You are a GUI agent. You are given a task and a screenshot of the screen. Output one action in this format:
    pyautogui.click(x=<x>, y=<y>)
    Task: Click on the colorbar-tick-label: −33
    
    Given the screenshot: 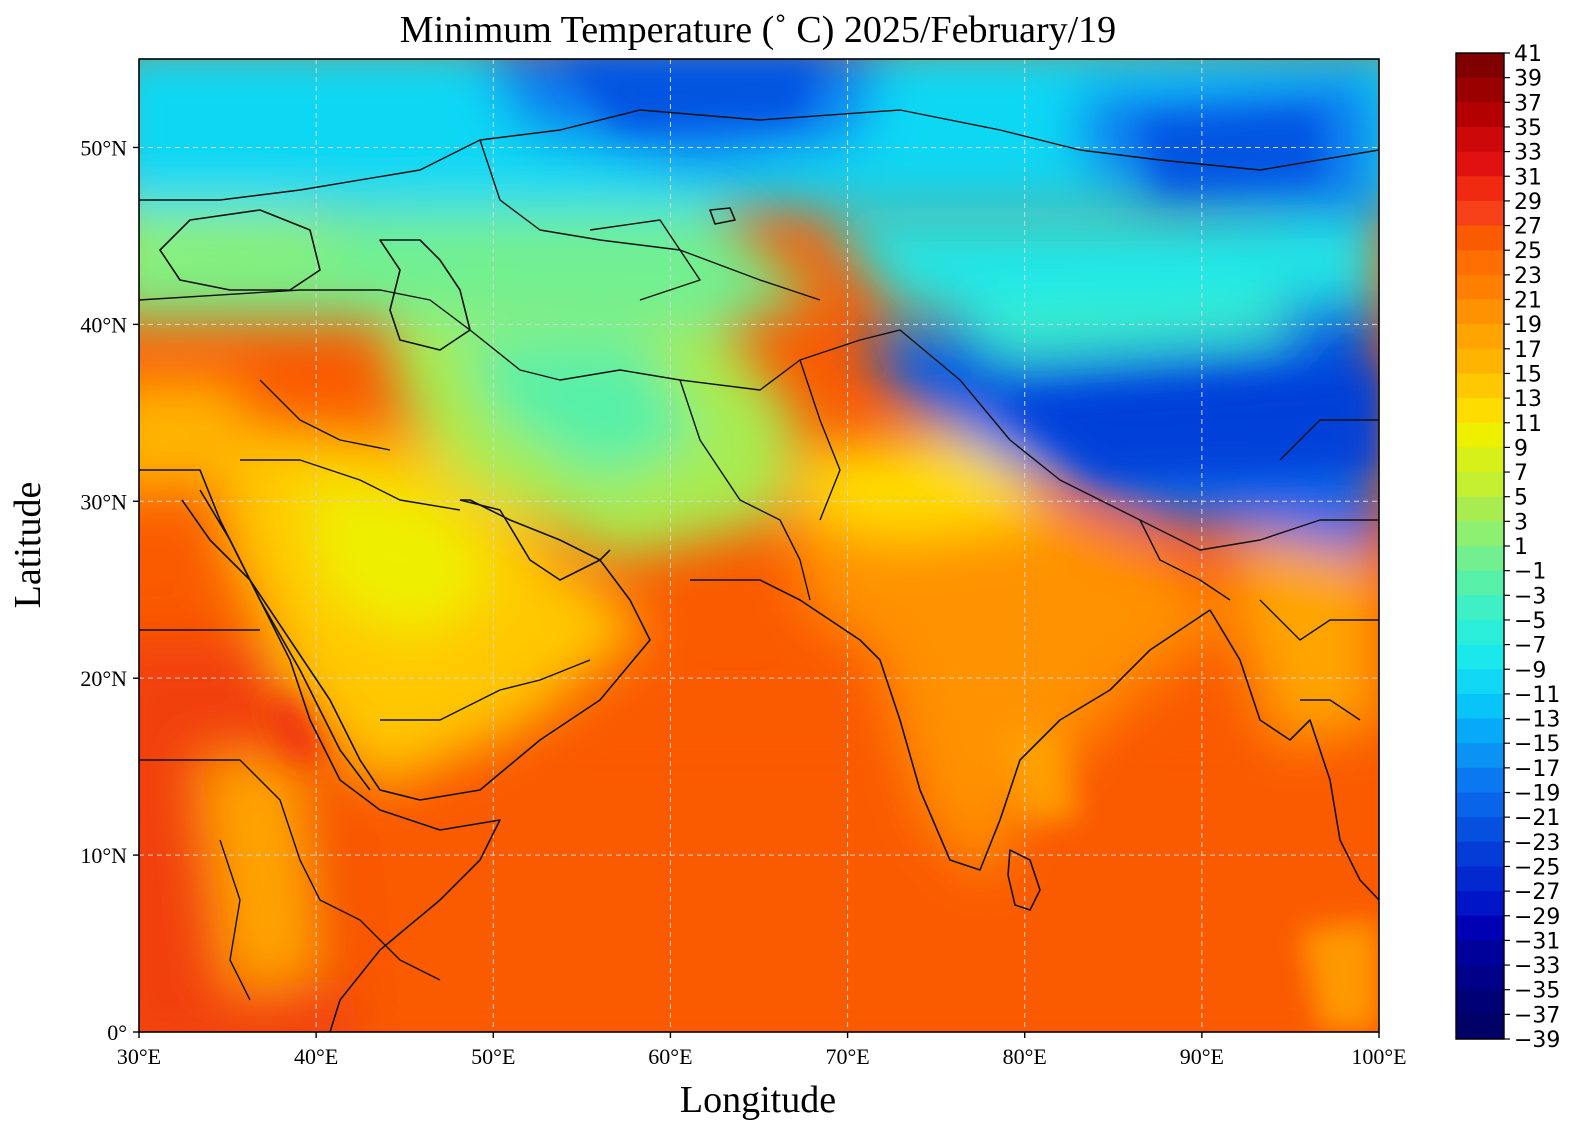 What is the action you would take?
    pyautogui.click(x=1537, y=966)
    